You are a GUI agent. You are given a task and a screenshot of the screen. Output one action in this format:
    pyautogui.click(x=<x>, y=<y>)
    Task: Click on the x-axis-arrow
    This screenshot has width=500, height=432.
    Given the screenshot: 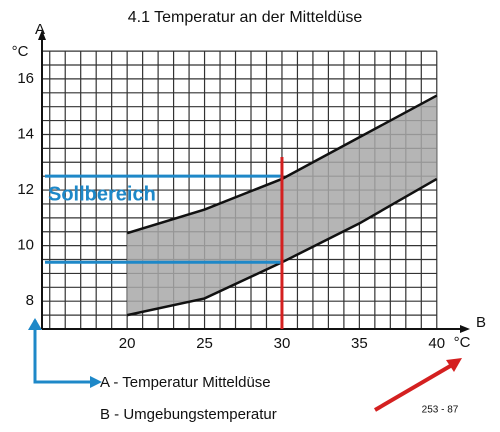 What is the action you would take?
    pyautogui.click(x=465, y=329)
    